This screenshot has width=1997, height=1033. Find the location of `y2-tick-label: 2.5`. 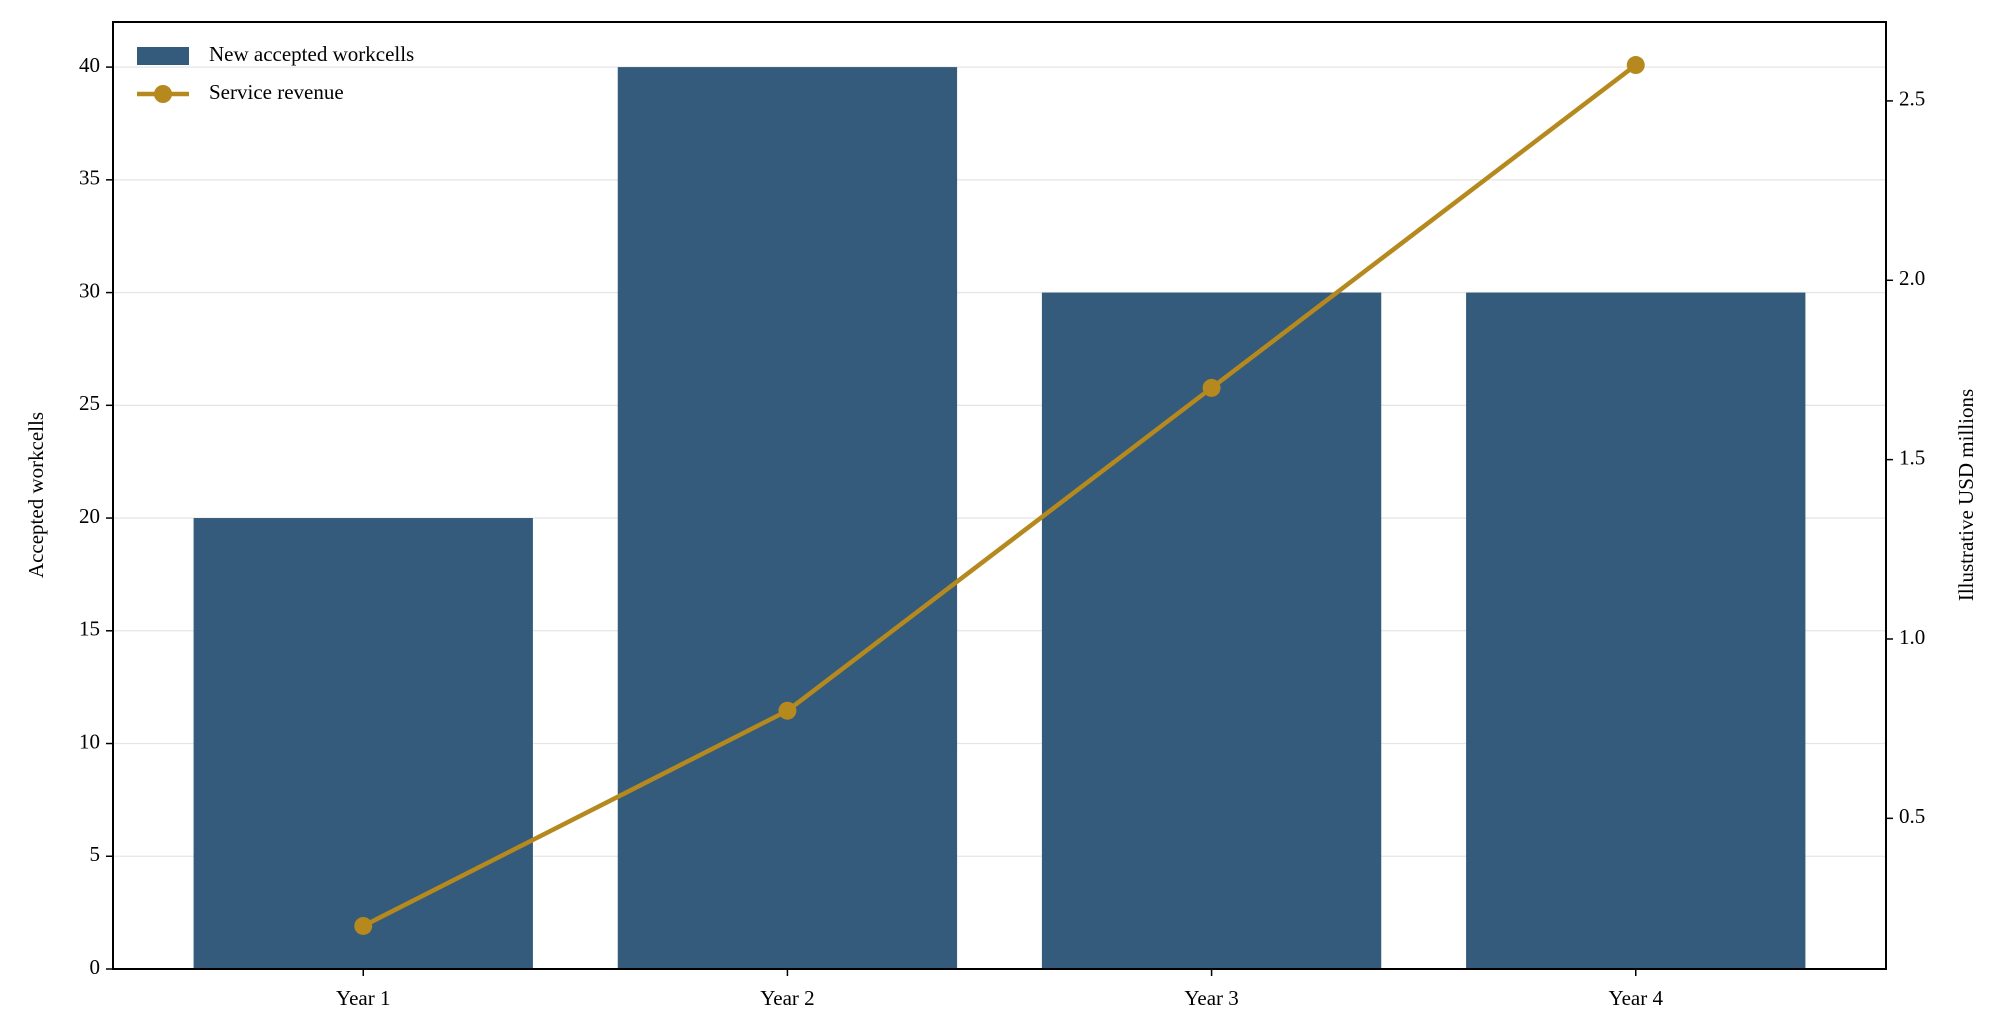

y2-tick-label: 2.5 is located at coordinates (1912, 99).